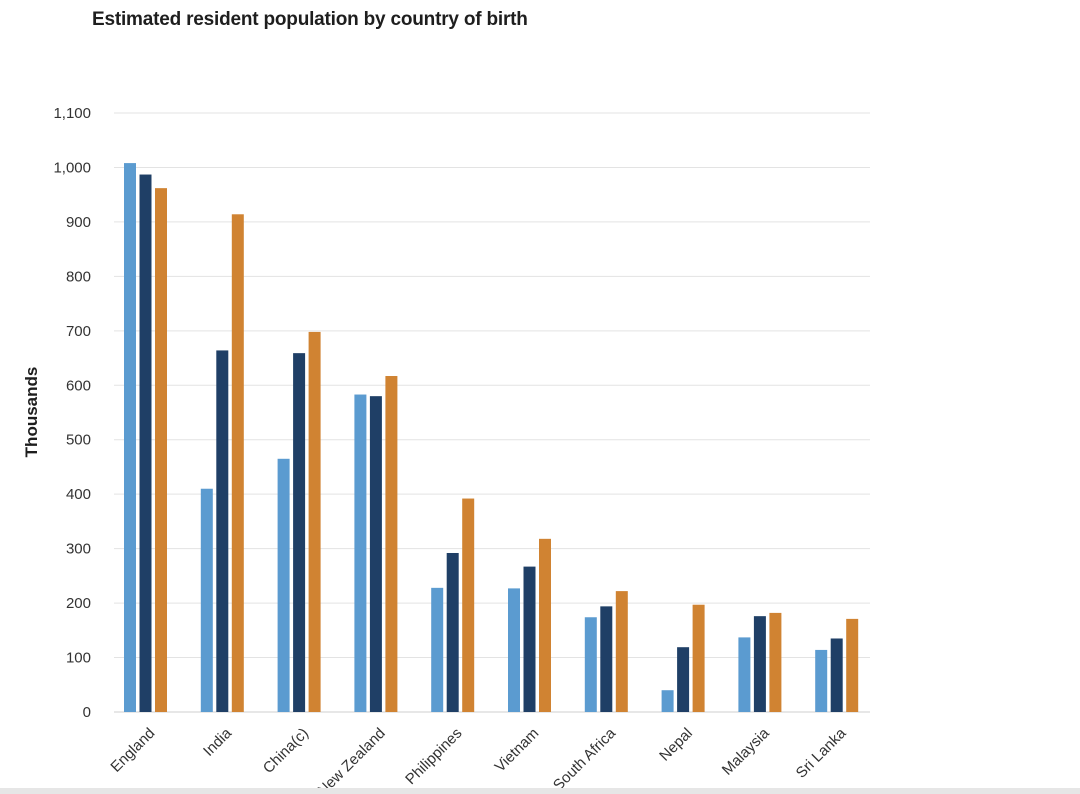 The height and width of the screenshot is (794, 1080). Describe the element at coordinates (78, 385) in the screenshot. I see `y-tick-label: 600` at that location.